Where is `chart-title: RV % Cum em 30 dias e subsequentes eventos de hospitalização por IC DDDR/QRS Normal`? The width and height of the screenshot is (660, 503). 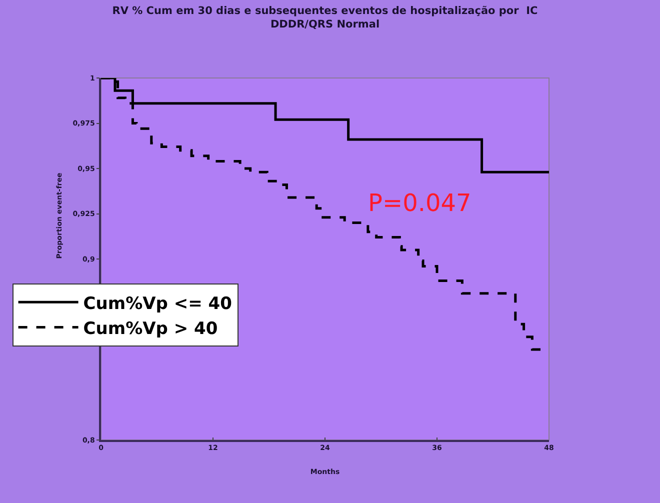 chart-title: RV % Cum em 30 dias e subsequentes eventos de hospitalização por IC DDDR/QRS Normal is located at coordinates (325, 18).